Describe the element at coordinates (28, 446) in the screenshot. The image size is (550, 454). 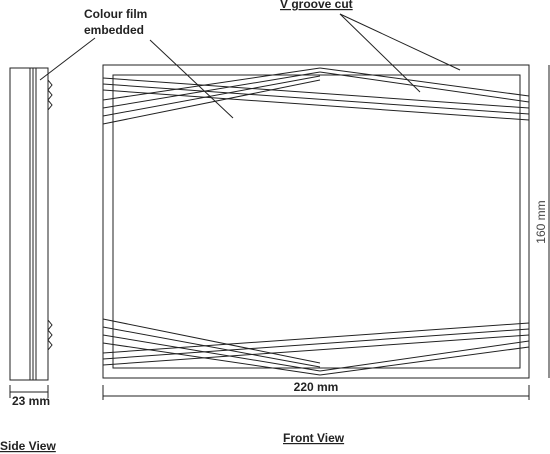
I see `side-view-label: Side View` at that location.